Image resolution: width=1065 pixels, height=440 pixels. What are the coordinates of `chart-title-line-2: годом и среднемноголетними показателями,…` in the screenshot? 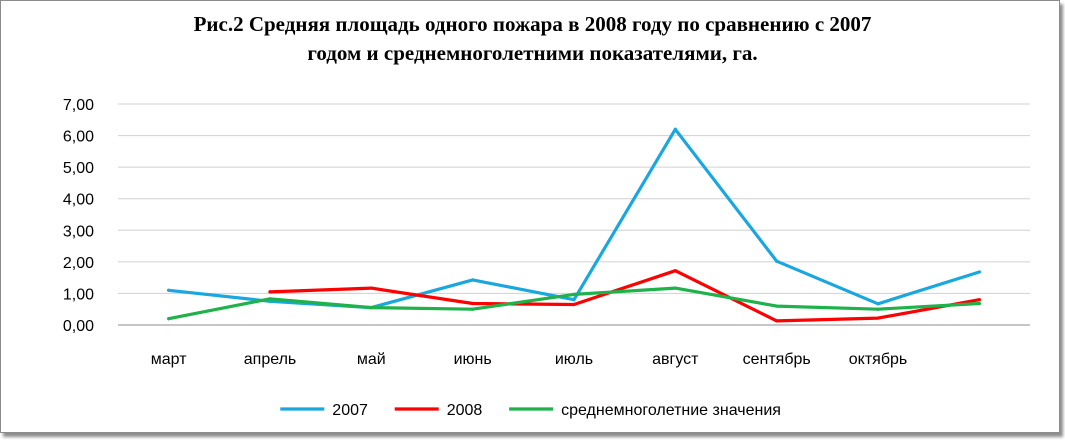 It's located at (532, 53).